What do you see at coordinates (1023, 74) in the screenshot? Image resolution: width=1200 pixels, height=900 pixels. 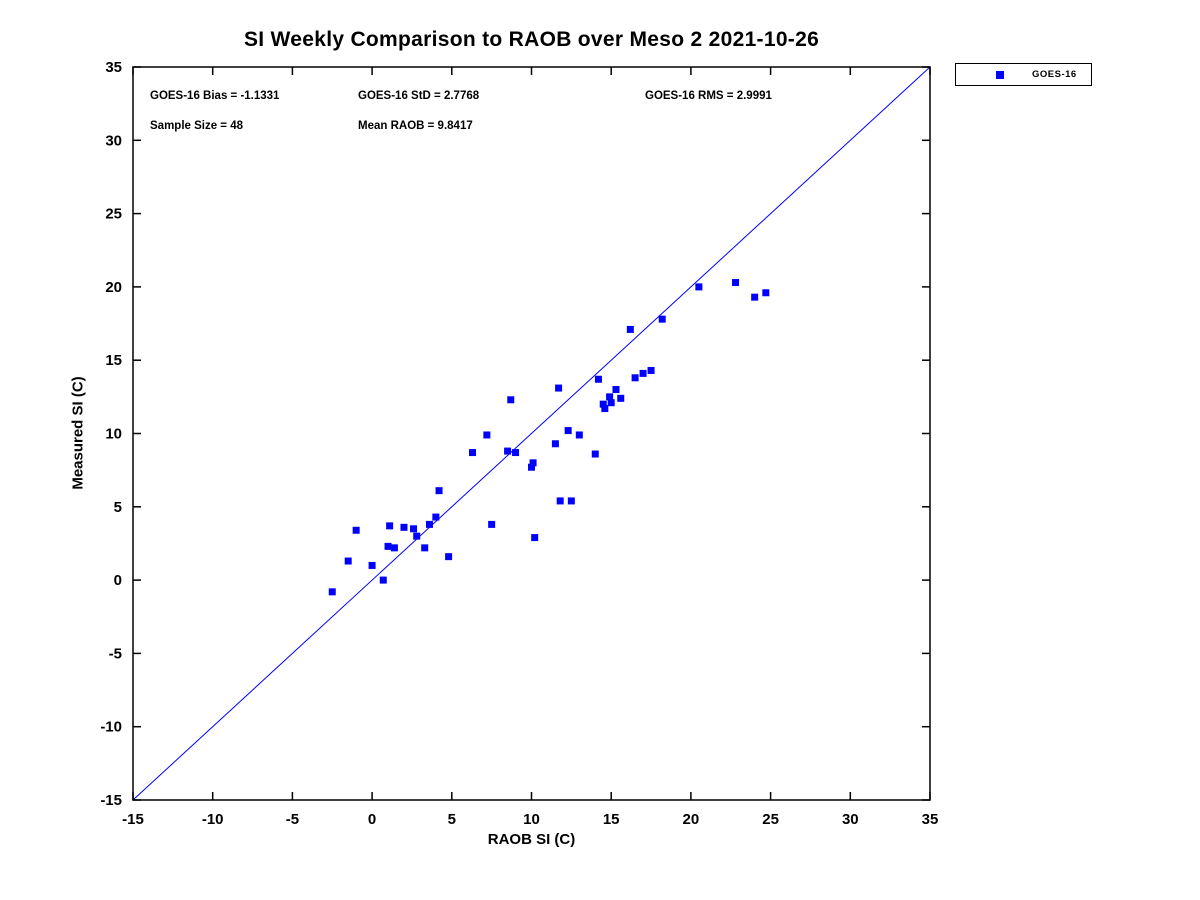 I see `legend: GOES-16` at bounding box center [1023, 74].